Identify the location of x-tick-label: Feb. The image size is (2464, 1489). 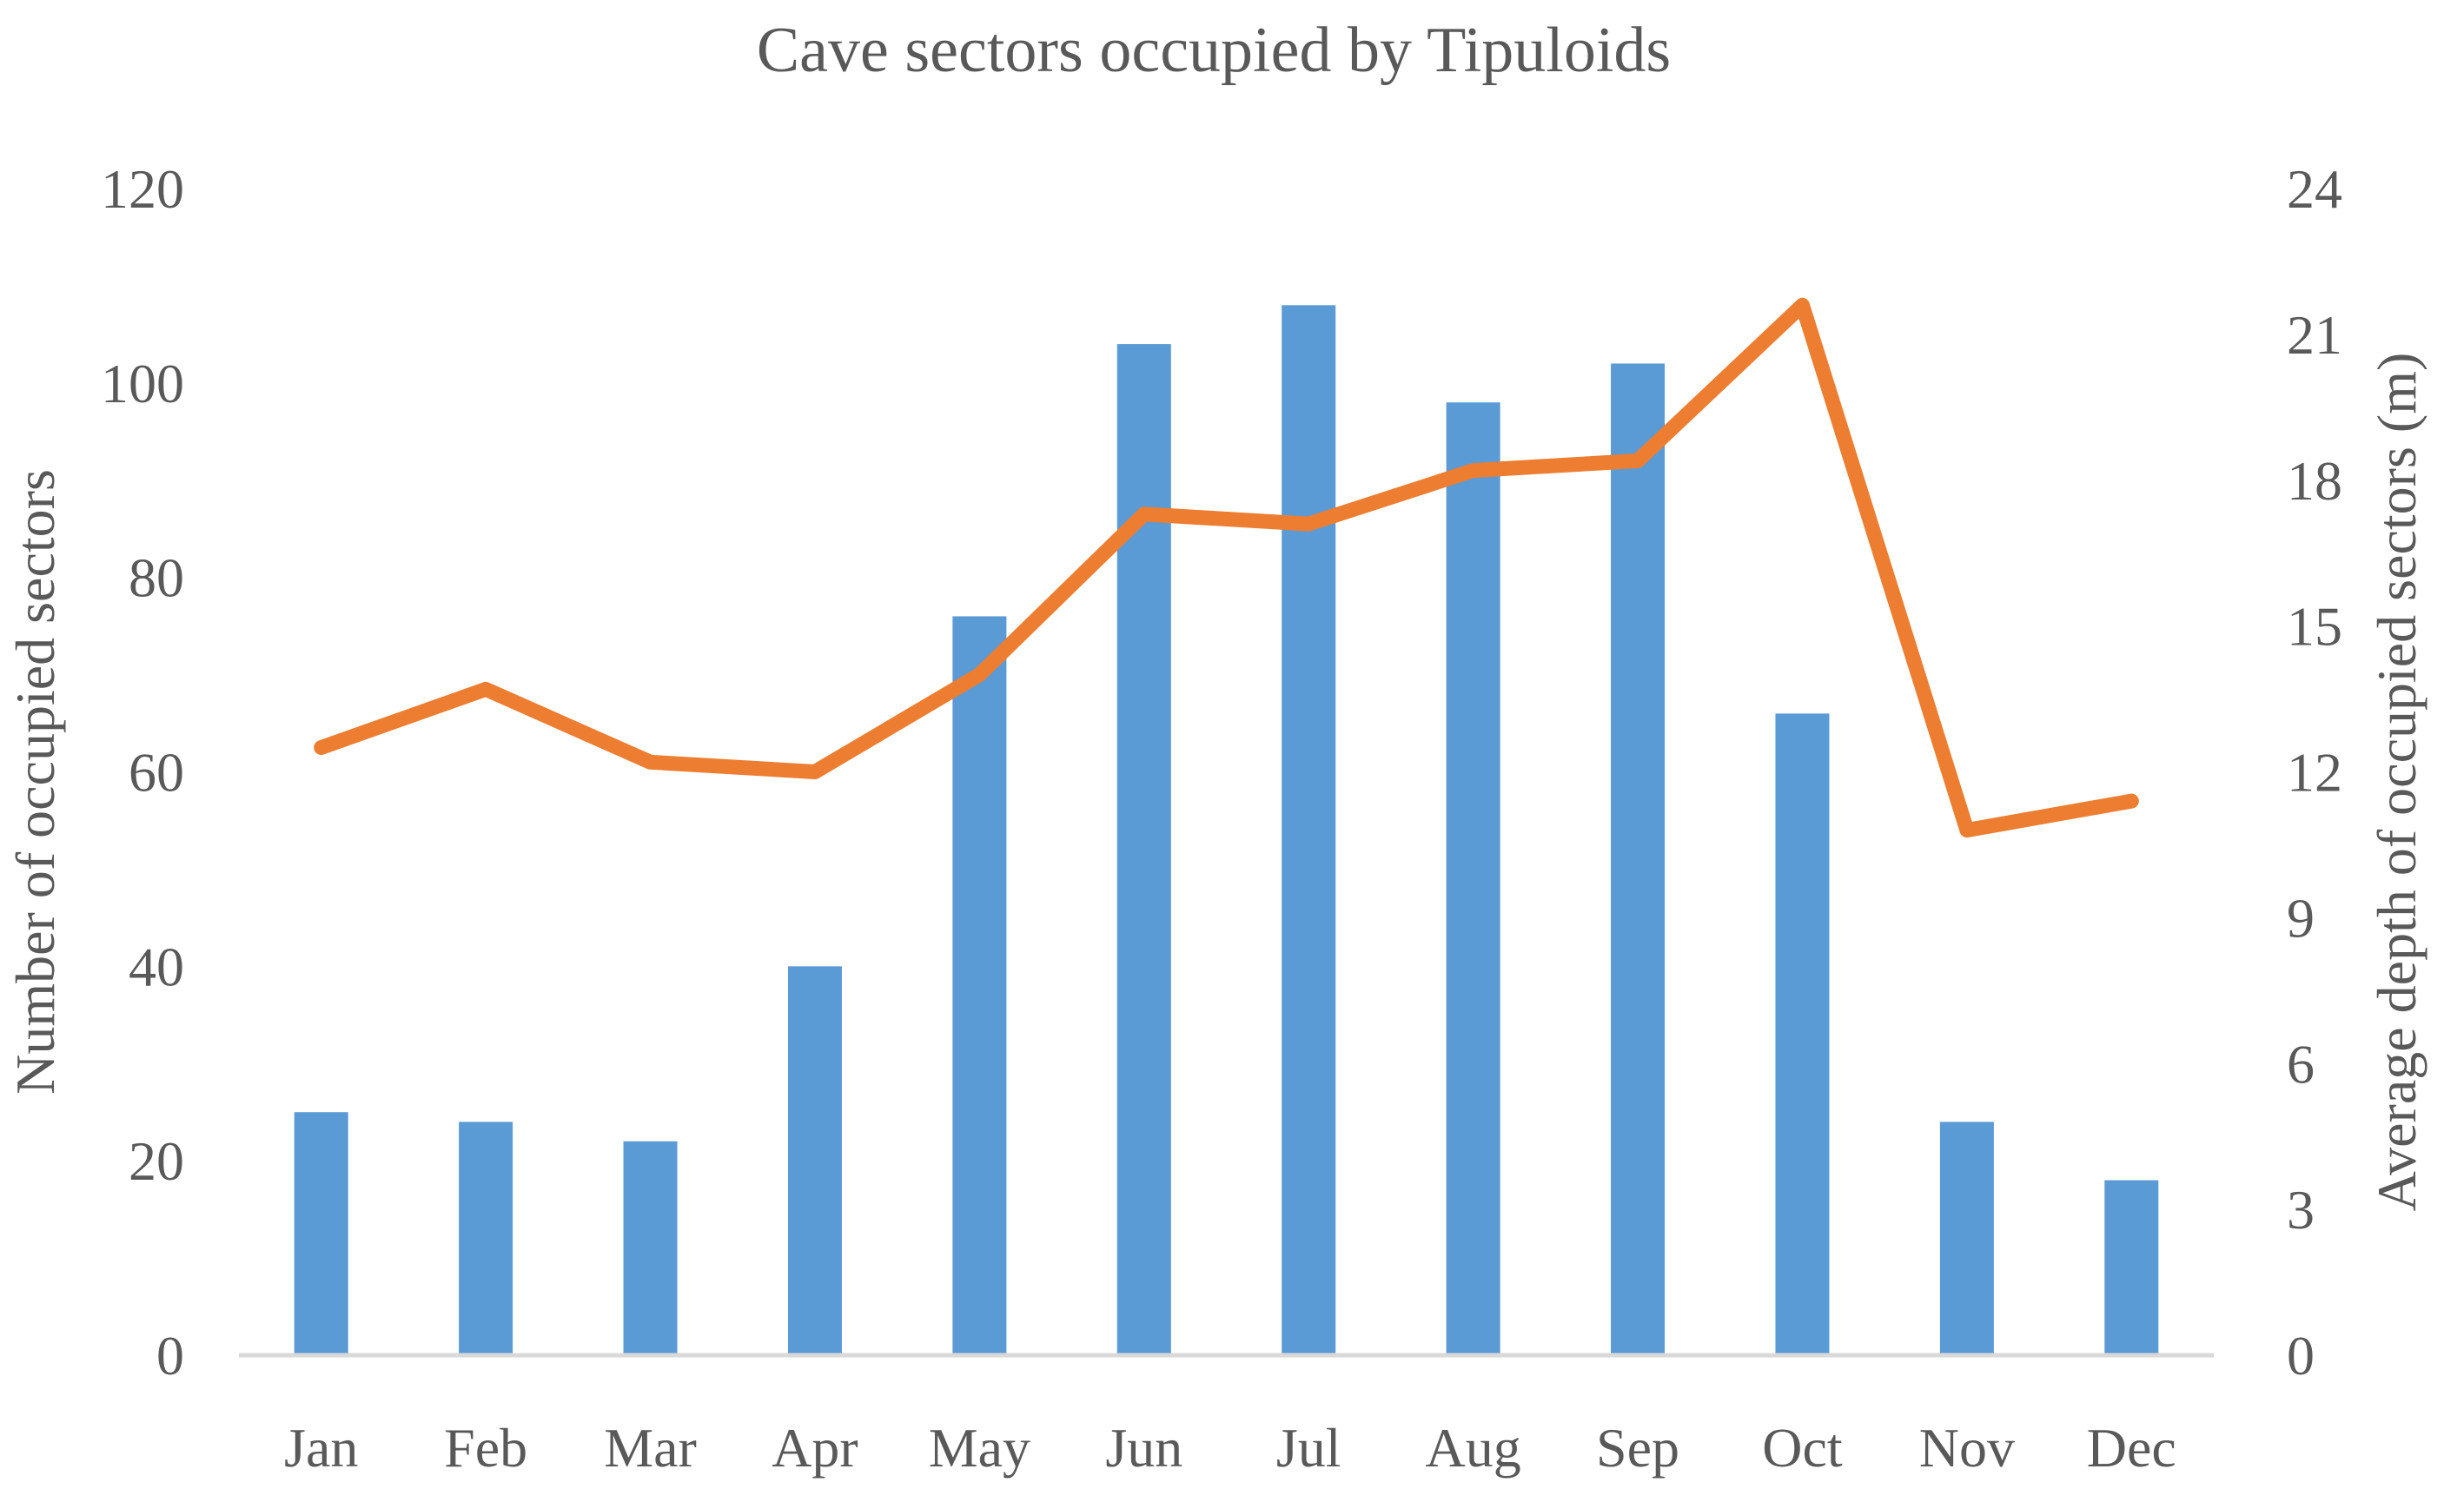
(485, 1448).